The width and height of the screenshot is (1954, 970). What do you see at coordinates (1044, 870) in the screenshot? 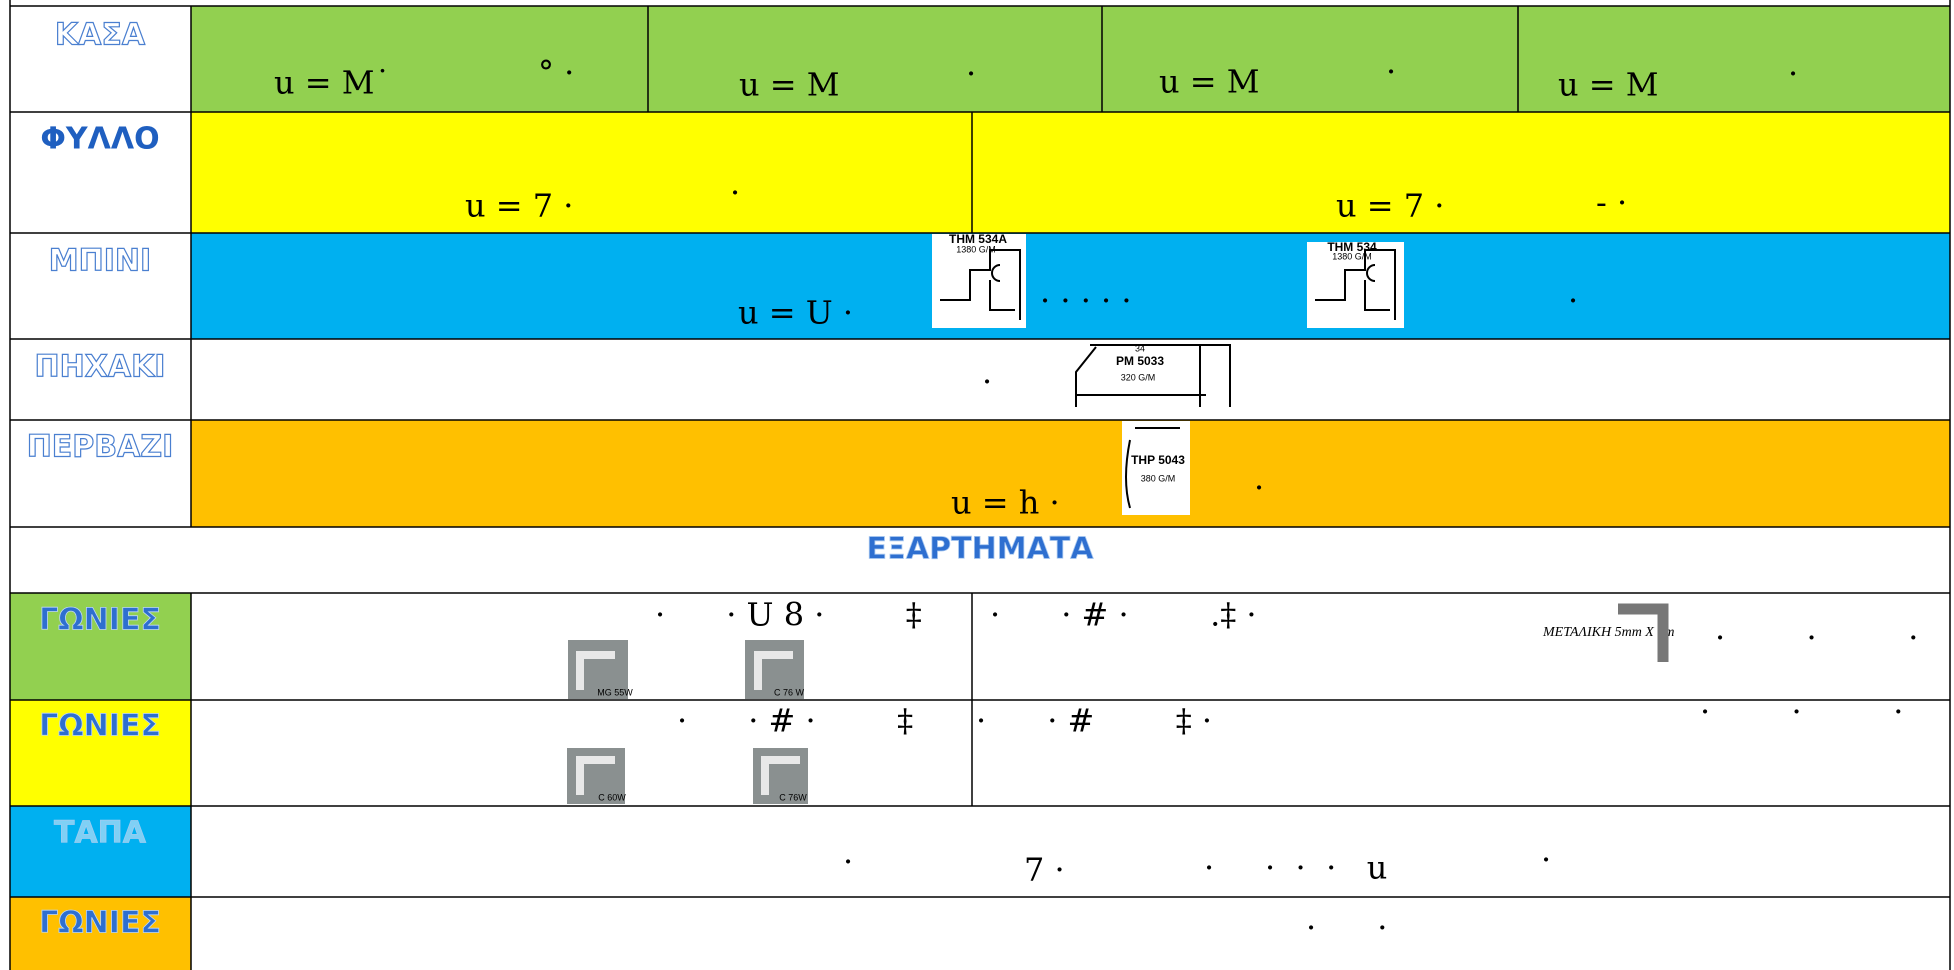
I see `cell-text: 7 ·` at bounding box center [1044, 870].